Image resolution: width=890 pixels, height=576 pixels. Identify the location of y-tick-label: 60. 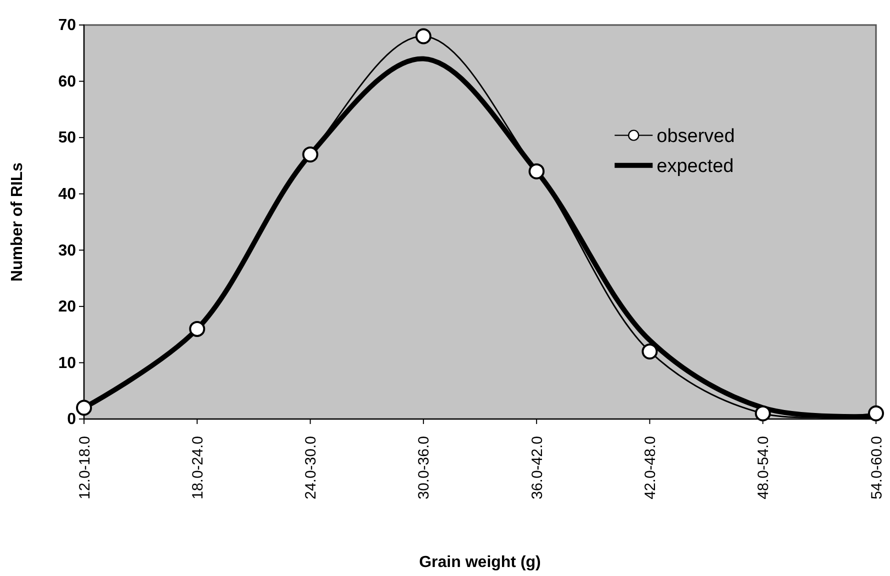
(67, 81).